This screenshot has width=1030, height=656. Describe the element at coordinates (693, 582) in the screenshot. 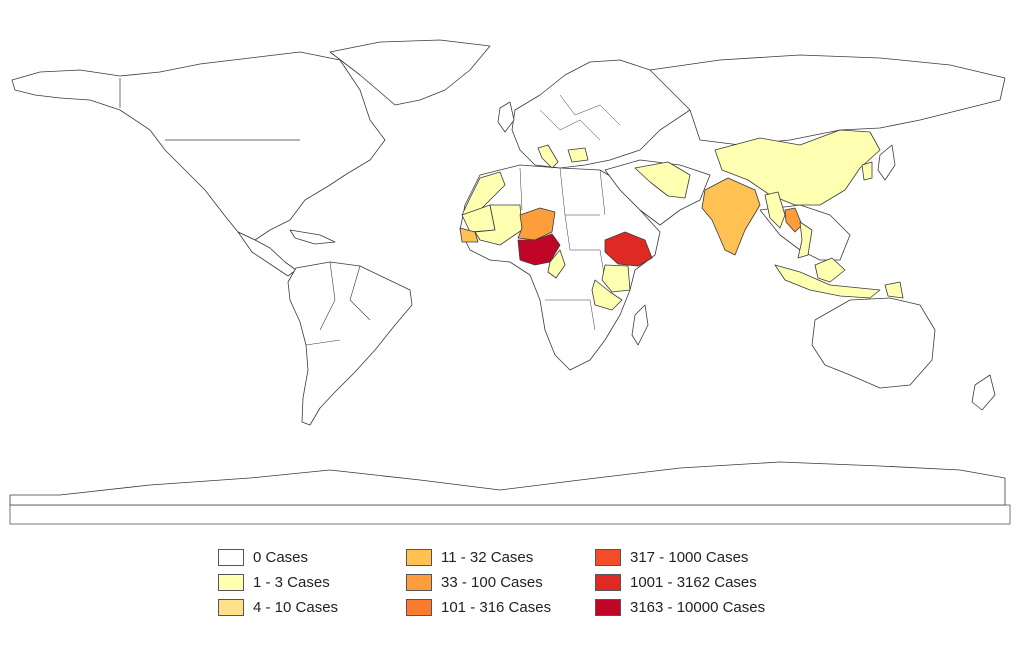

I see `legend-label: 1001 - 3162 Cases` at that location.